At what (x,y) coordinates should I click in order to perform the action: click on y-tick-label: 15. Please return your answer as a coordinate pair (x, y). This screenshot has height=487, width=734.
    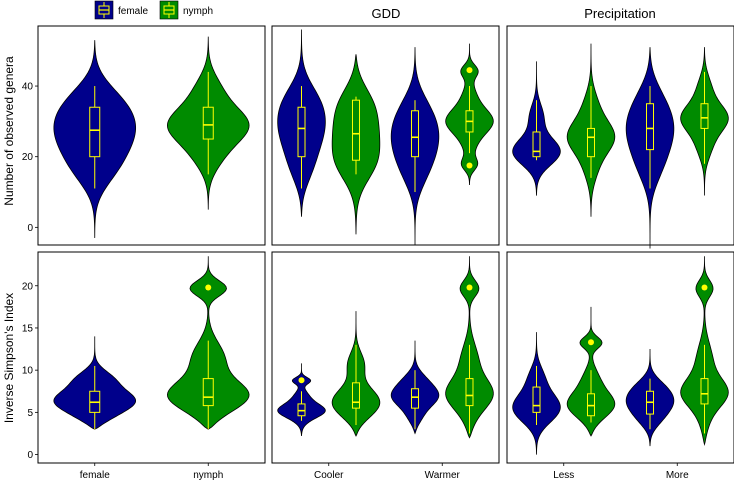
    Looking at the image, I should click on (28, 328).